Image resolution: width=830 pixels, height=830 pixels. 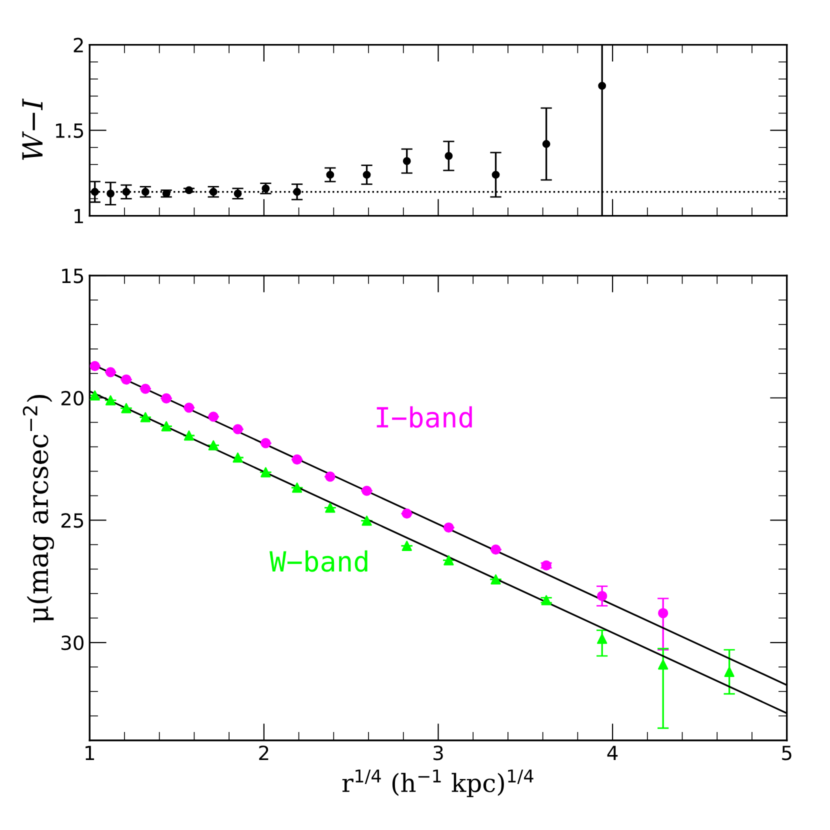 I want to click on y-tick-label: 25, so click(x=72, y=520).